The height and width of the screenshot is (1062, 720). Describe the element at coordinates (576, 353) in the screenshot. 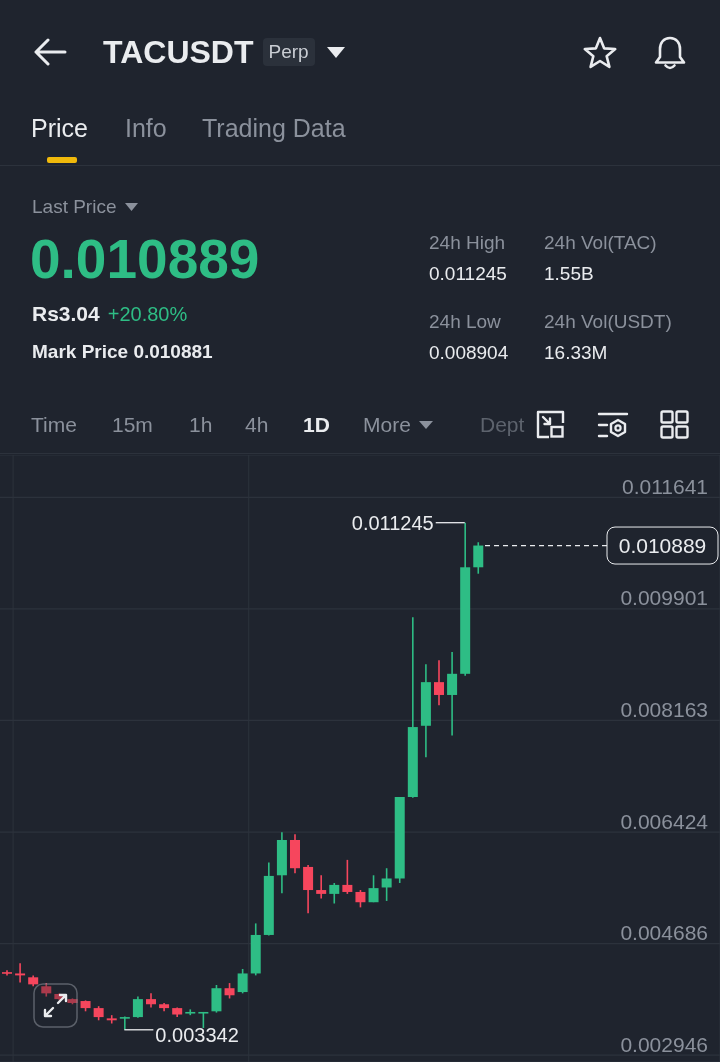

I see `text: 16.33M` at that location.